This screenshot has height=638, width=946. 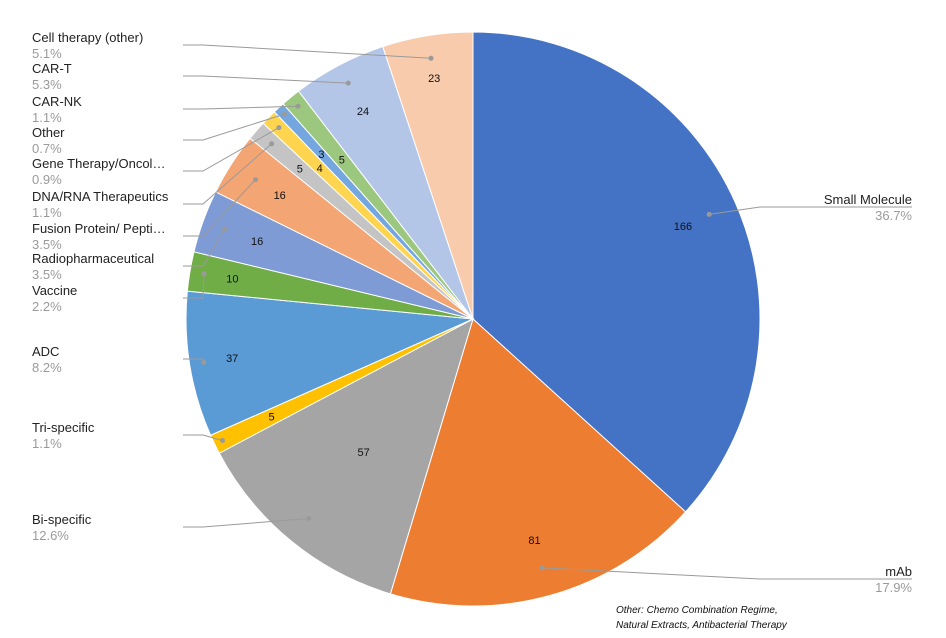 What do you see at coordinates (893, 215) in the screenshot?
I see `category-percent-label: 36.7%` at bounding box center [893, 215].